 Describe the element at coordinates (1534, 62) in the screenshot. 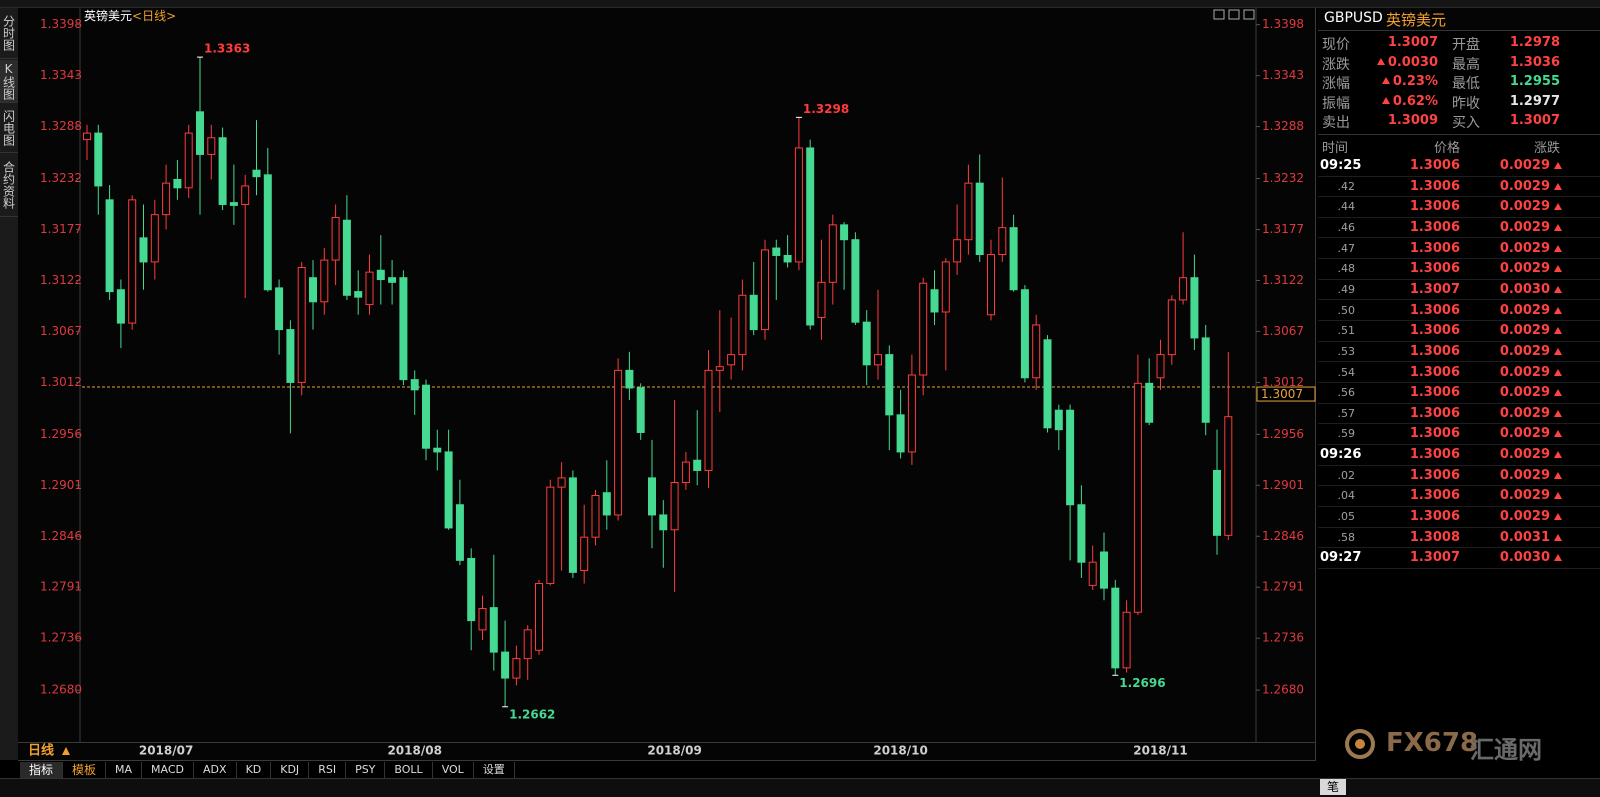

I see `quote-value: 1.3036` at that location.